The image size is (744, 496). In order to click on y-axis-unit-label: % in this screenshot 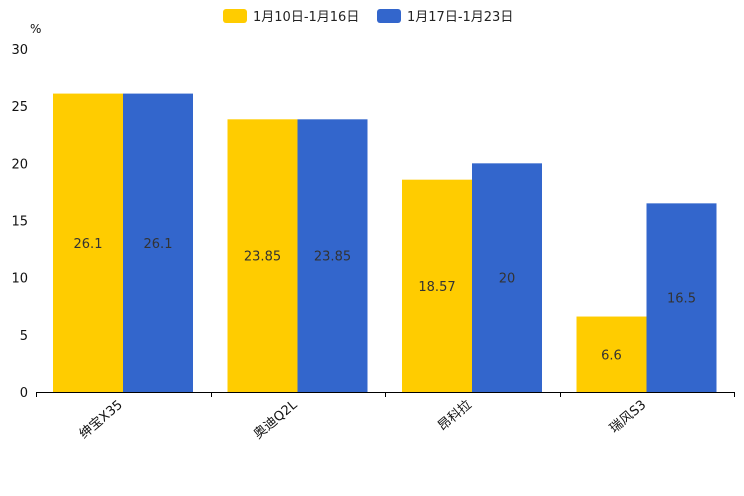, I will do `click(35, 29)`.